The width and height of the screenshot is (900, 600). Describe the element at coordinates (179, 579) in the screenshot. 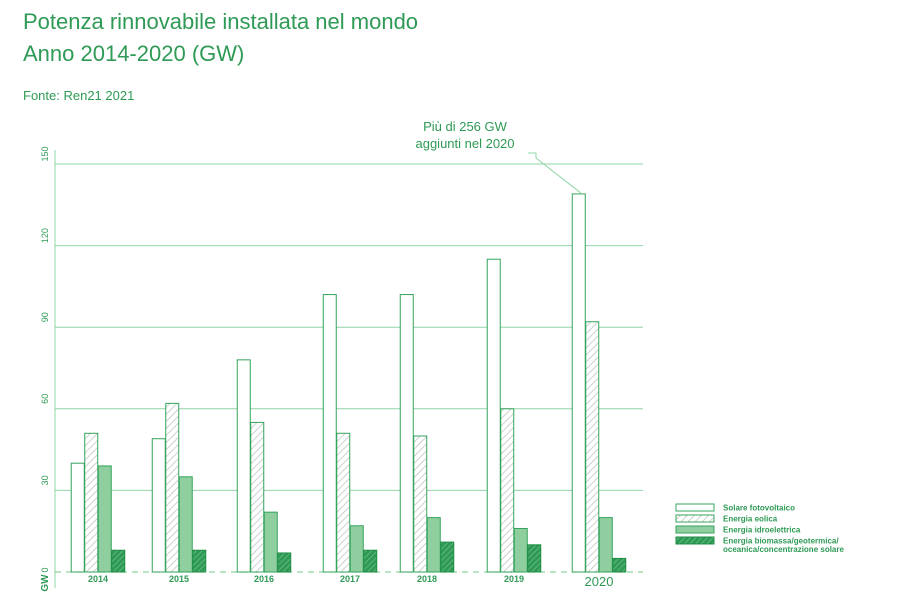

I see `x-tick-label: 2015` at that location.